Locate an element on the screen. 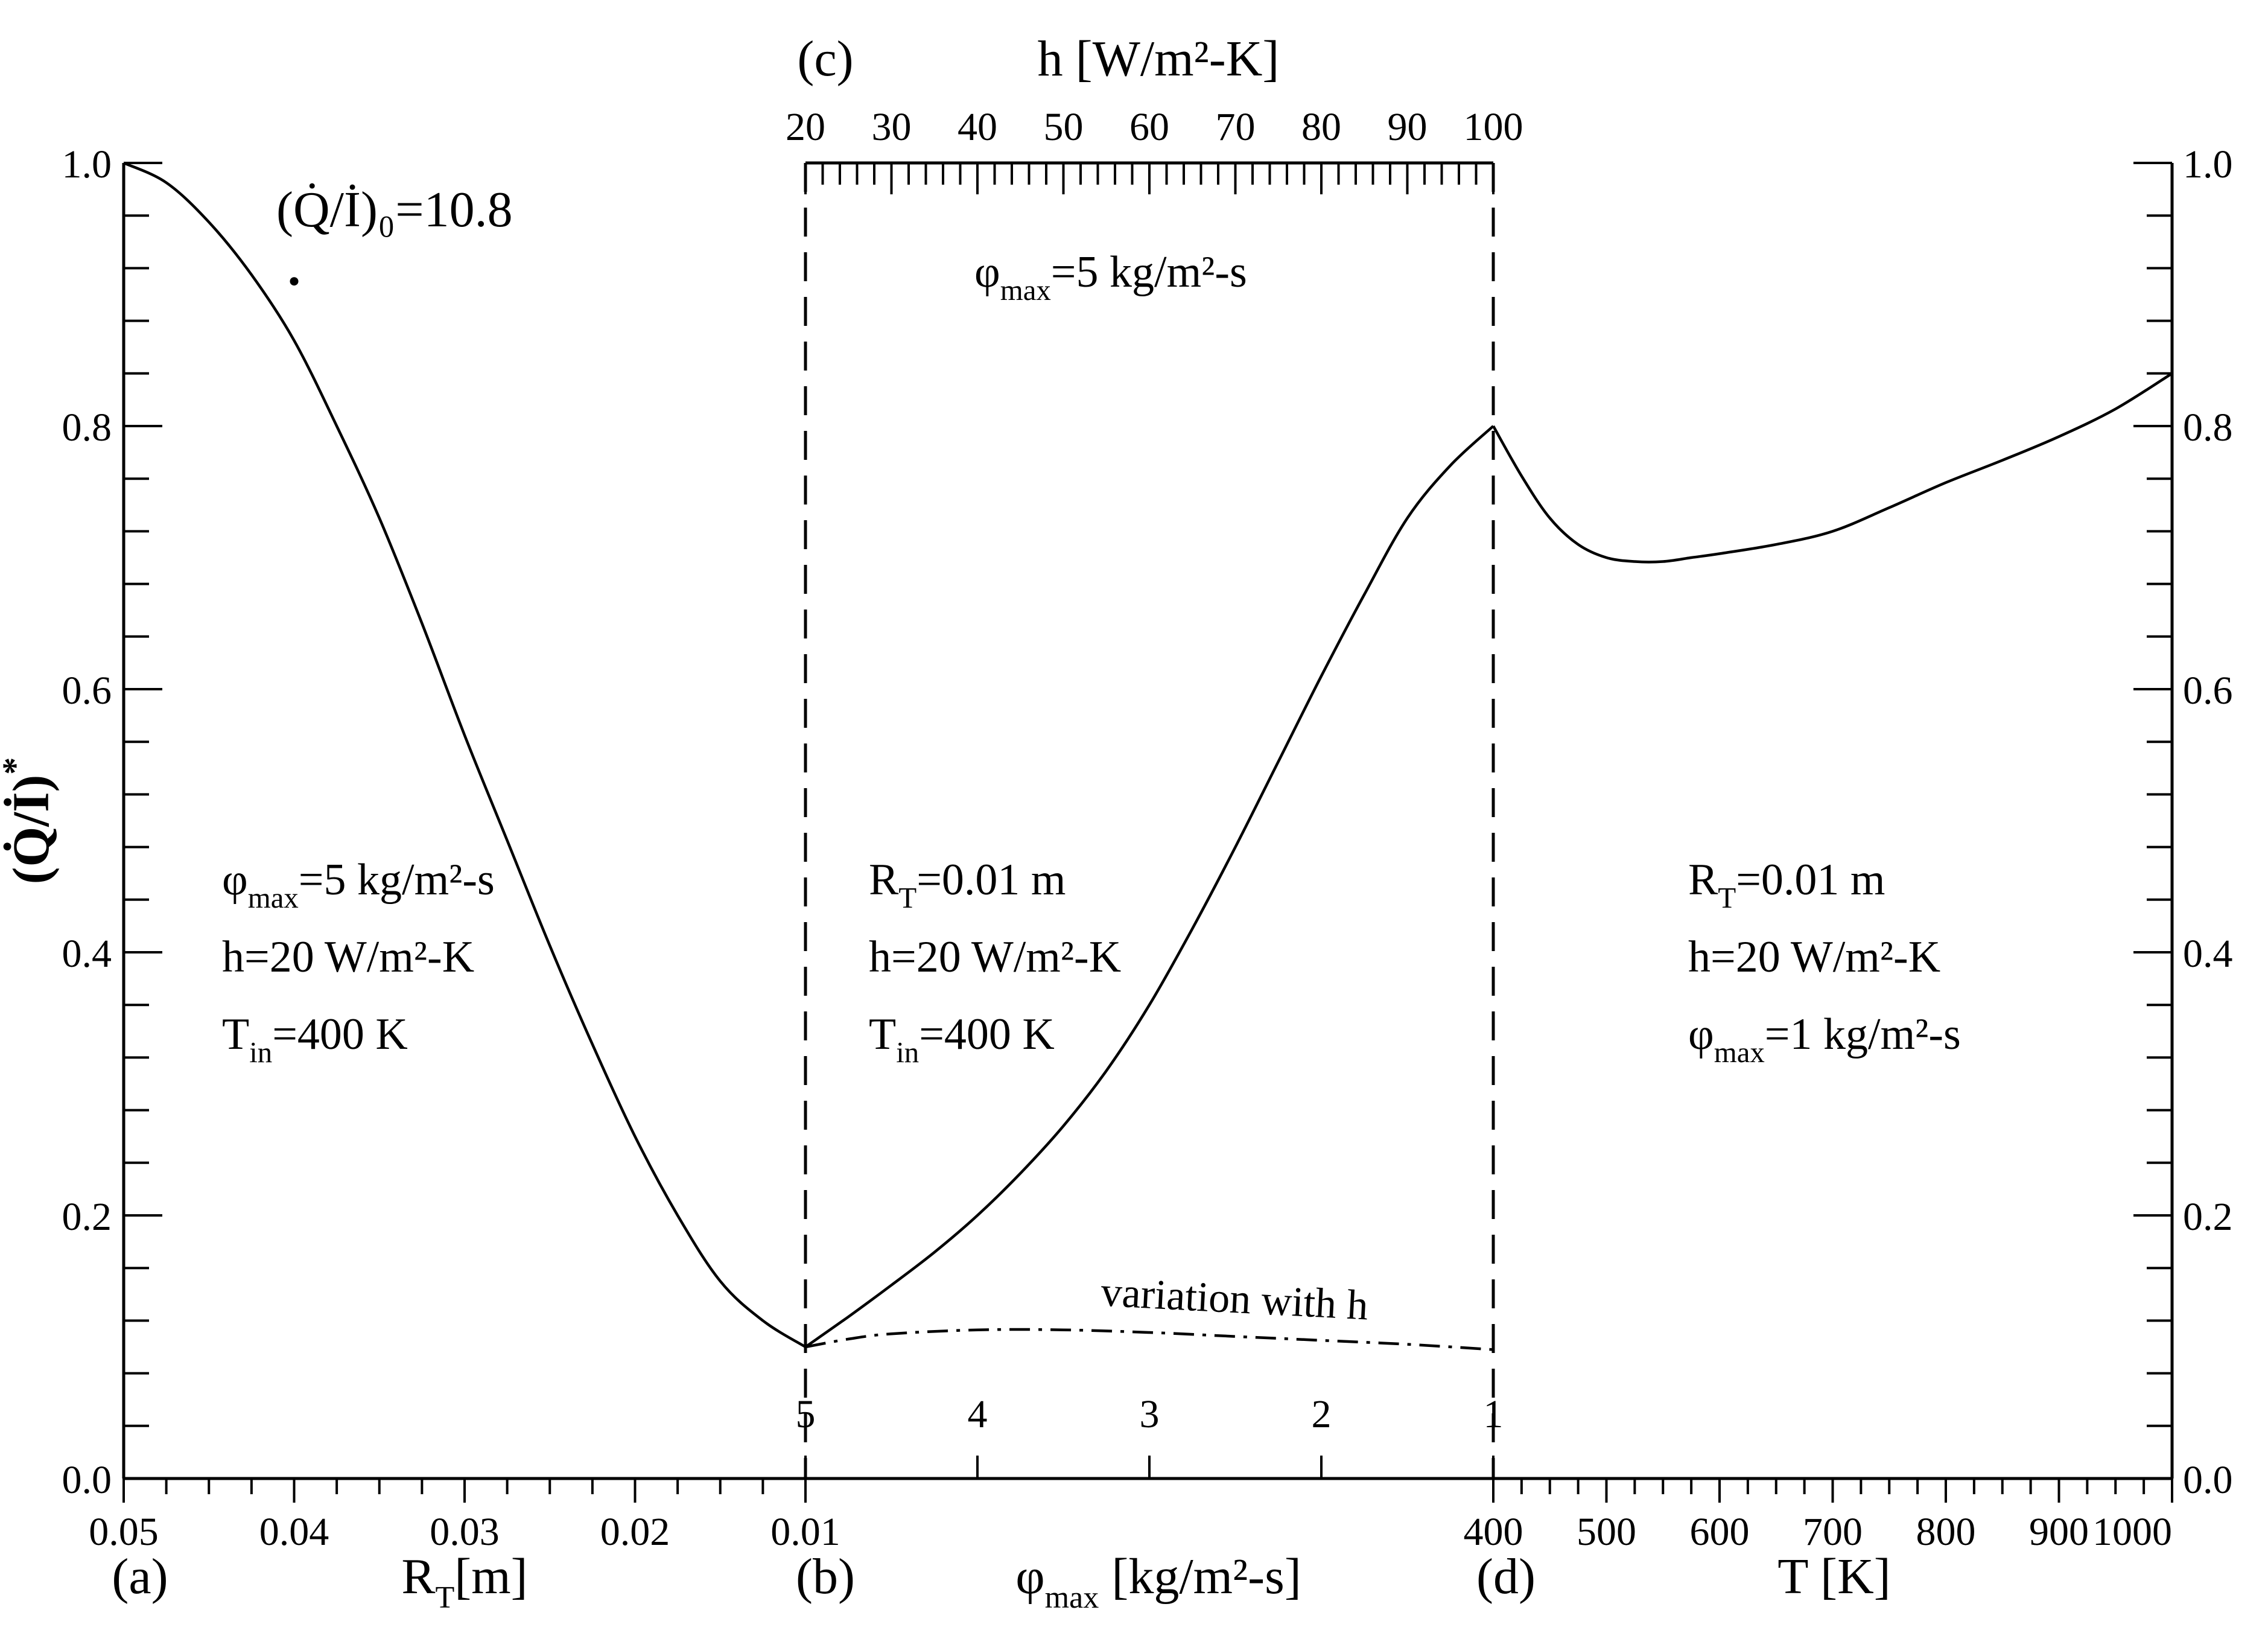 The width and height of the screenshot is (2268, 1633). annotation-label: (Q̇/İ)₀=10.8 is located at coordinates (395, 210).